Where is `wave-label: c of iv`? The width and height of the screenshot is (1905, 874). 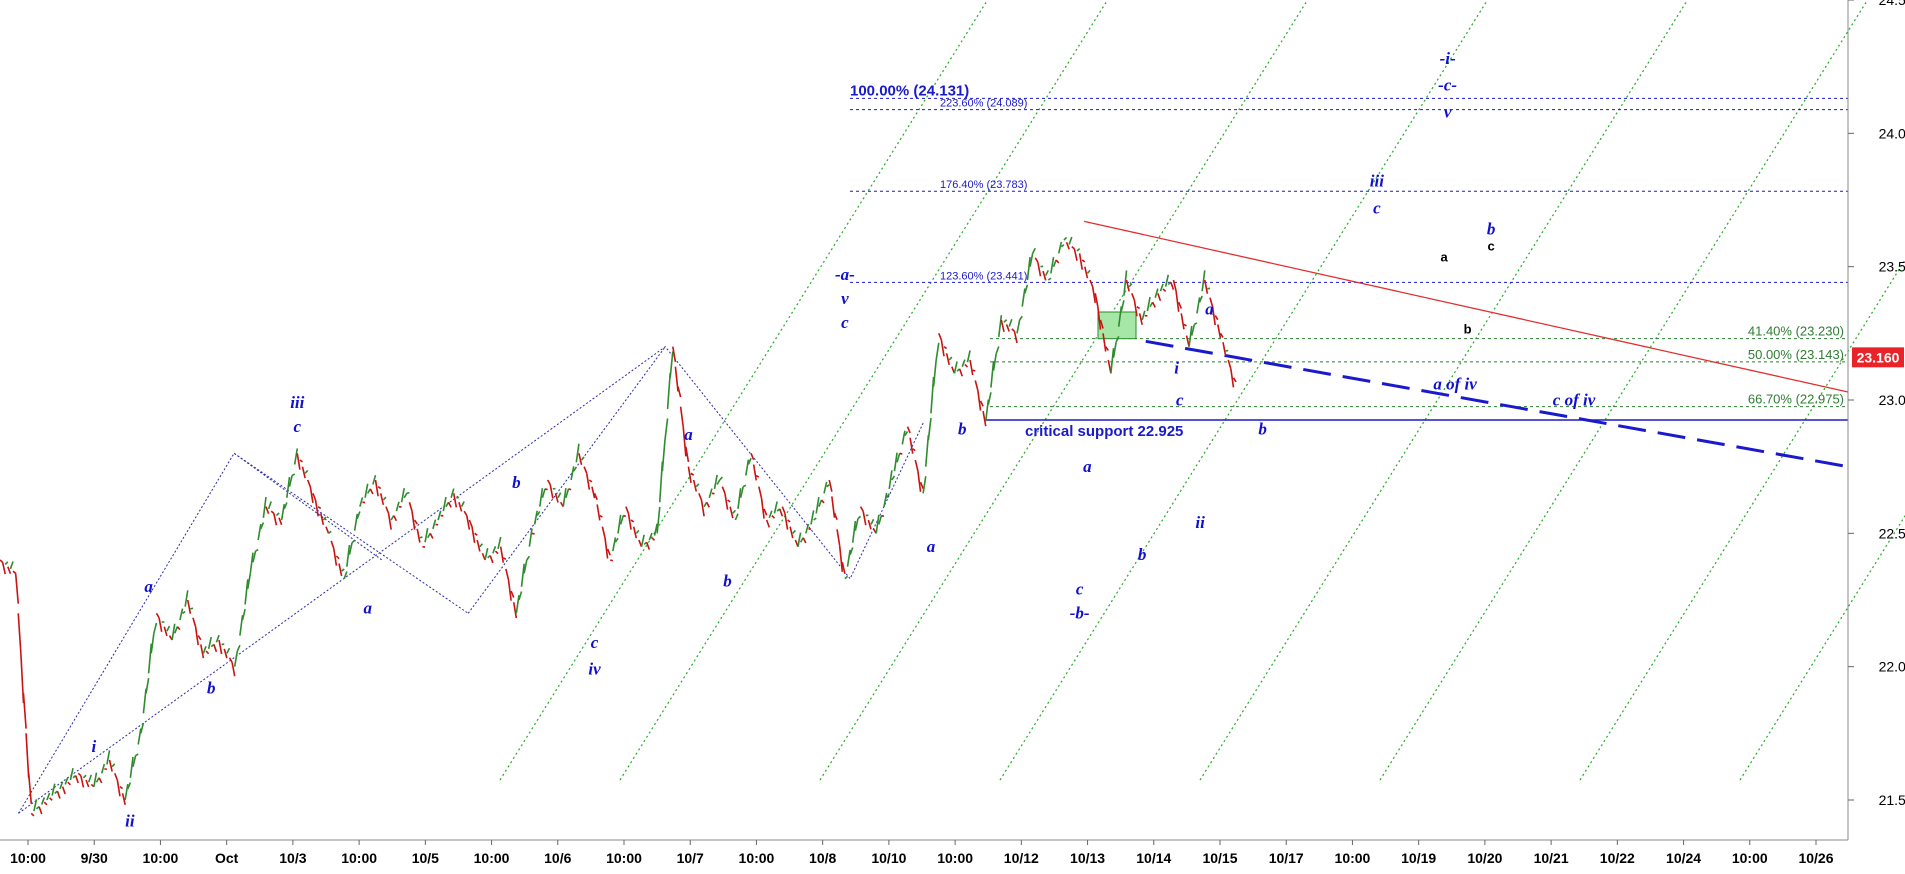 wave-label: c of iv is located at coordinates (1574, 399).